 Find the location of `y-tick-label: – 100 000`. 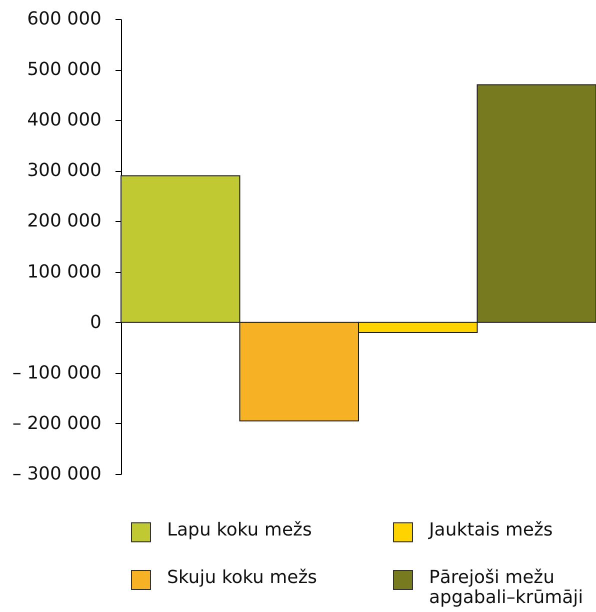

y-tick-label: – 100 000 is located at coordinates (57, 373).